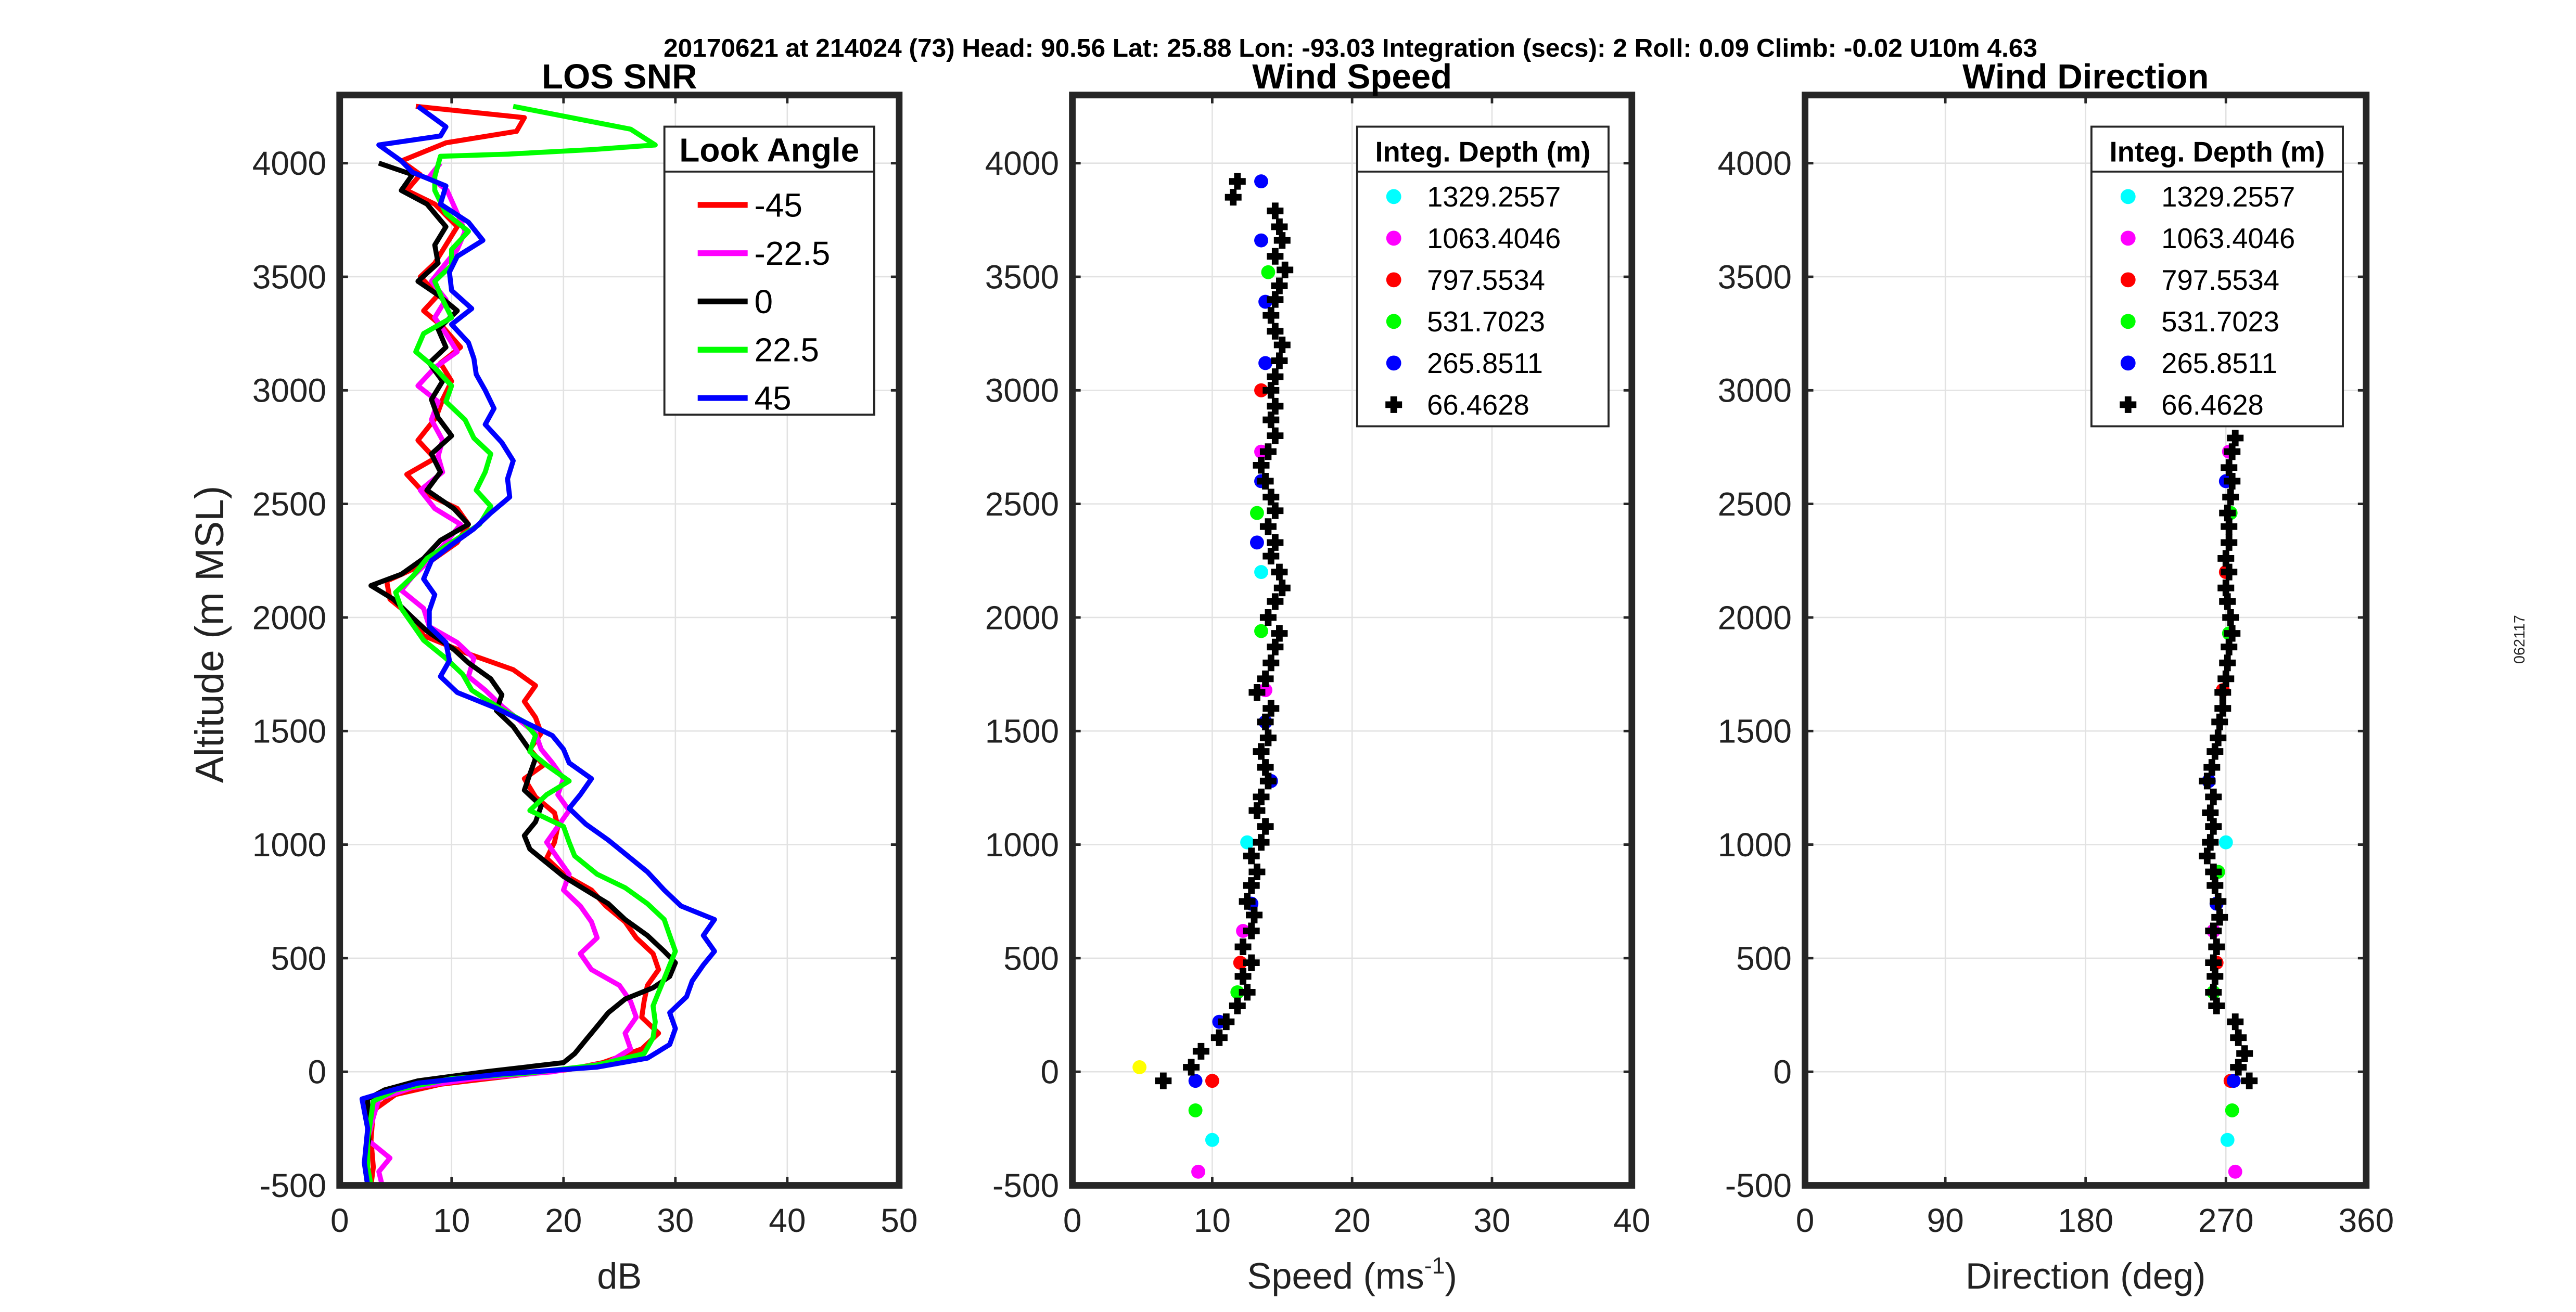  I want to click on legend-label: 1063.4046, so click(1494, 239).